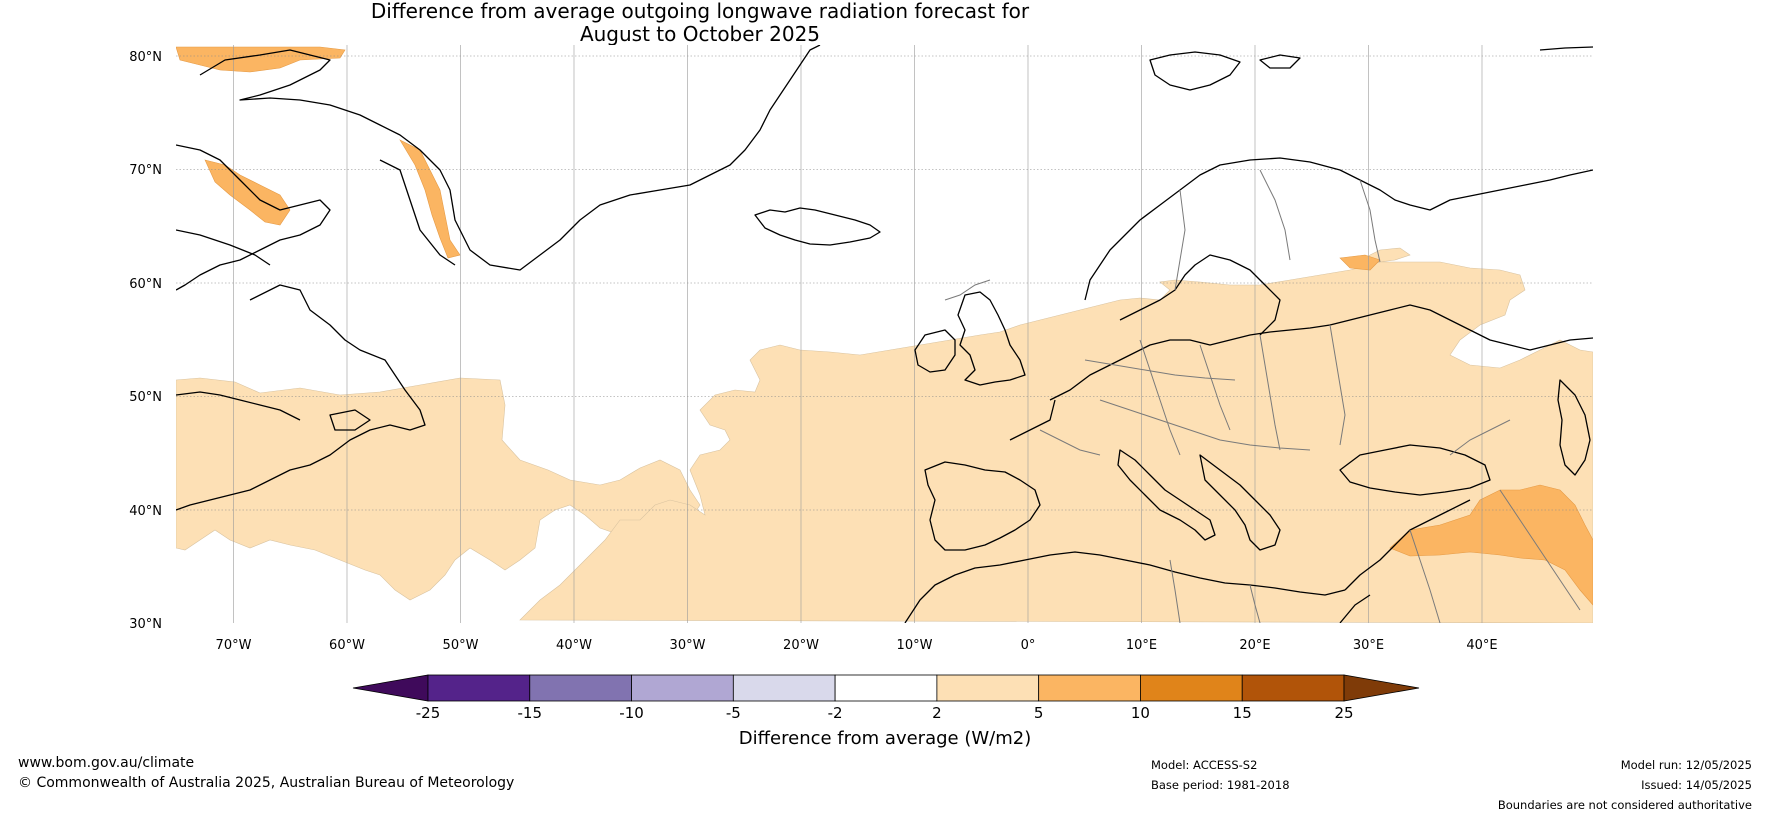  What do you see at coordinates (835, 713) in the screenshot?
I see `colorbar-tick-4: -2` at bounding box center [835, 713].